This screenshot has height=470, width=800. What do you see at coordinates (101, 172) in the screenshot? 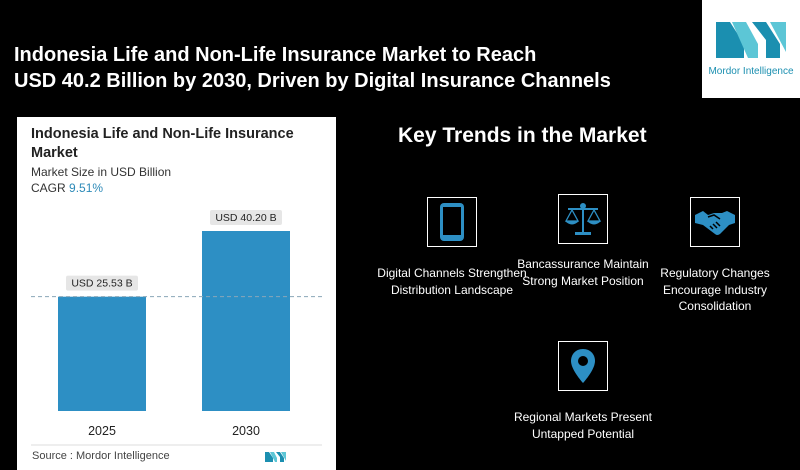
I see `chart-subtitle: Market Size in USD Billion` at bounding box center [101, 172].